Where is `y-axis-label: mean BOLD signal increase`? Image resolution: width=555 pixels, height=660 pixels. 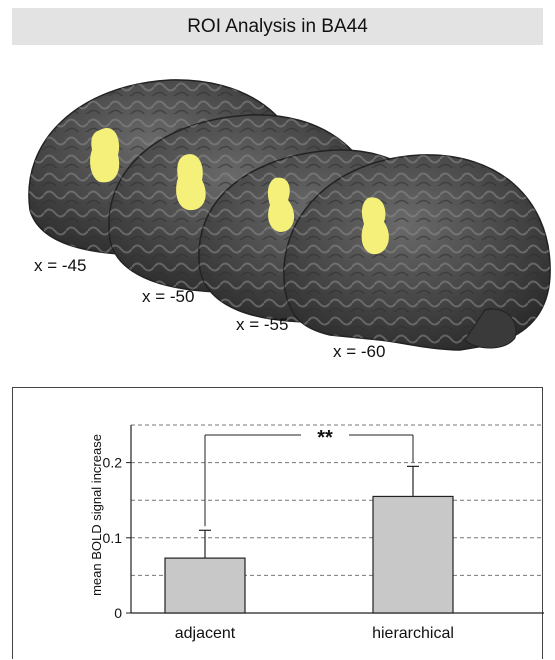
y-axis-label: mean BOLD signal increase is located at coordinates (96, 515).